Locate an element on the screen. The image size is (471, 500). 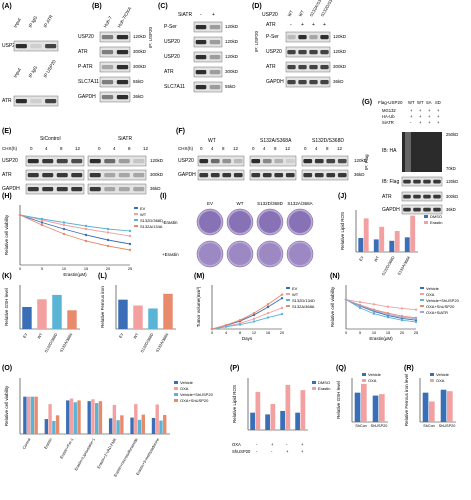
legend-entry: S132A/134A is located at coordinates (151, 226).